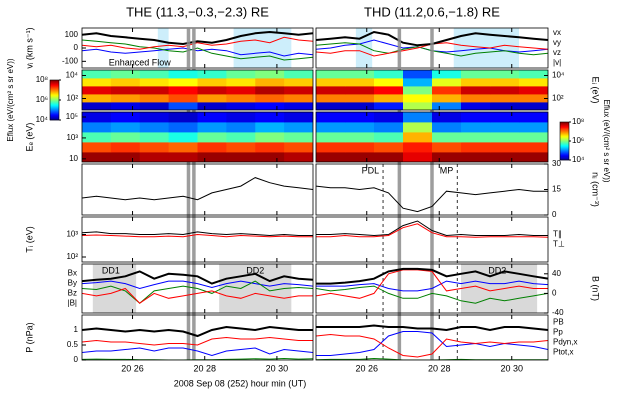  I want to click on y-tick-label: 10⁴, so click(558, 75).